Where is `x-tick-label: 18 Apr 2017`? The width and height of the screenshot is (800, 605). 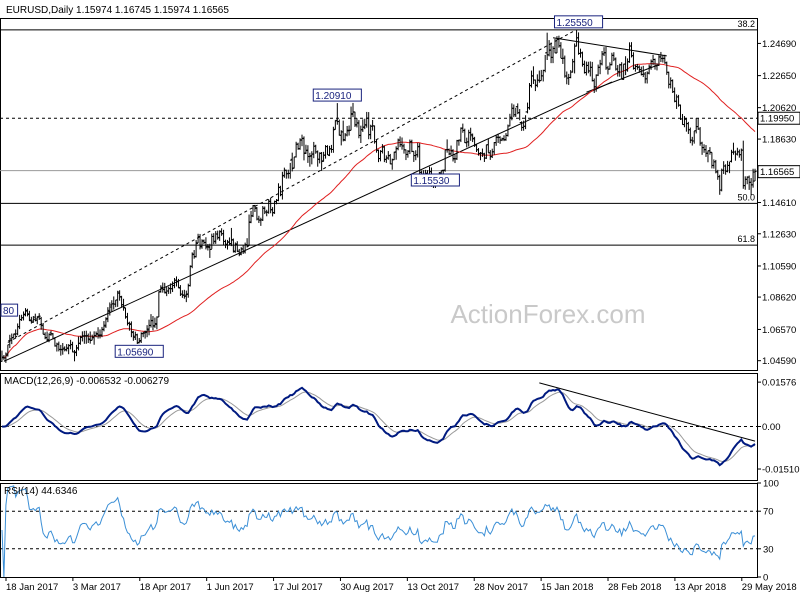 x-tick-label: 18 Apr 2017 is located at coordinates (165, 587).